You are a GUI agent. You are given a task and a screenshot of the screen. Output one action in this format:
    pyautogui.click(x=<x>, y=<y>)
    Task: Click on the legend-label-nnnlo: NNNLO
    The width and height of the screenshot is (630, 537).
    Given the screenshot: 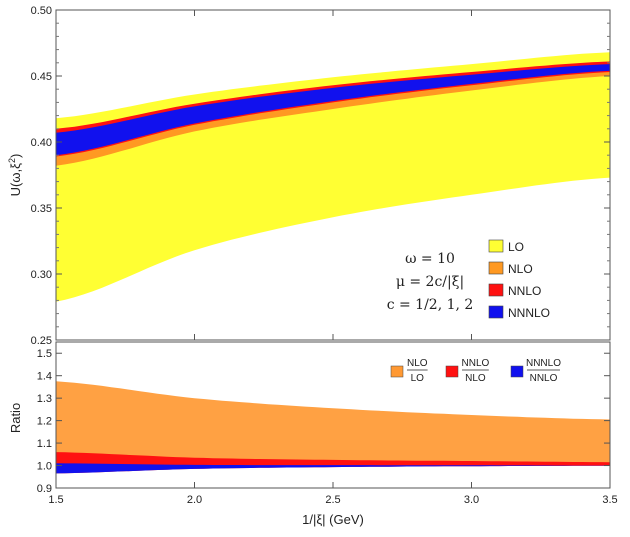 What is the action you would take?
    pyautogui.click(x=529, y=313)
    